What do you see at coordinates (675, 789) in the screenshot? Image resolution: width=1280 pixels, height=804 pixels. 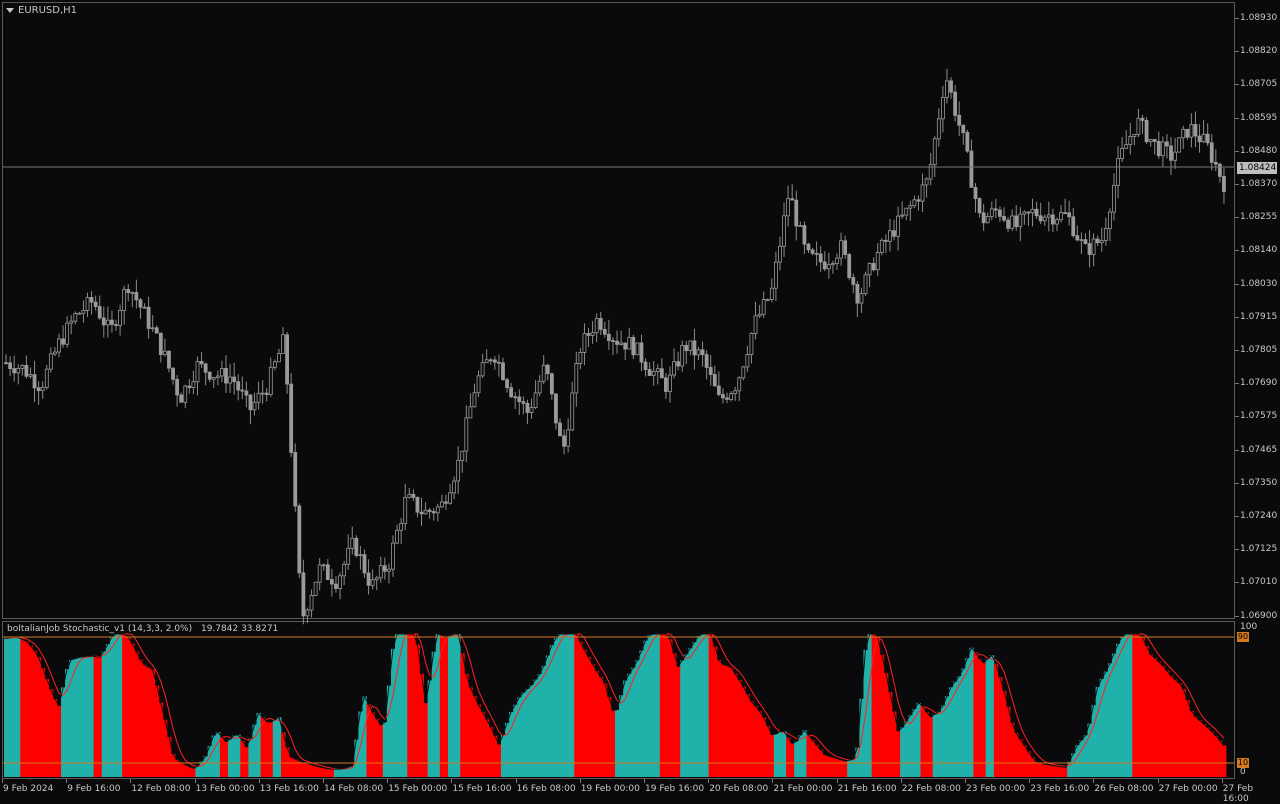 I see `time-axis-label: 19 Feb 16:00` at bounding box center [675, 789].